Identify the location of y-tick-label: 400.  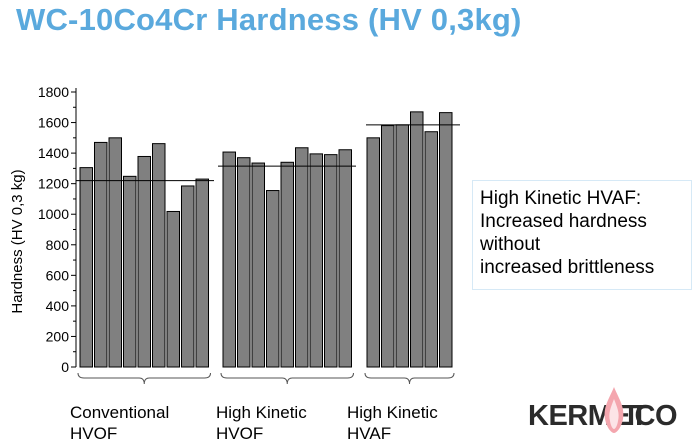
(58, 306).